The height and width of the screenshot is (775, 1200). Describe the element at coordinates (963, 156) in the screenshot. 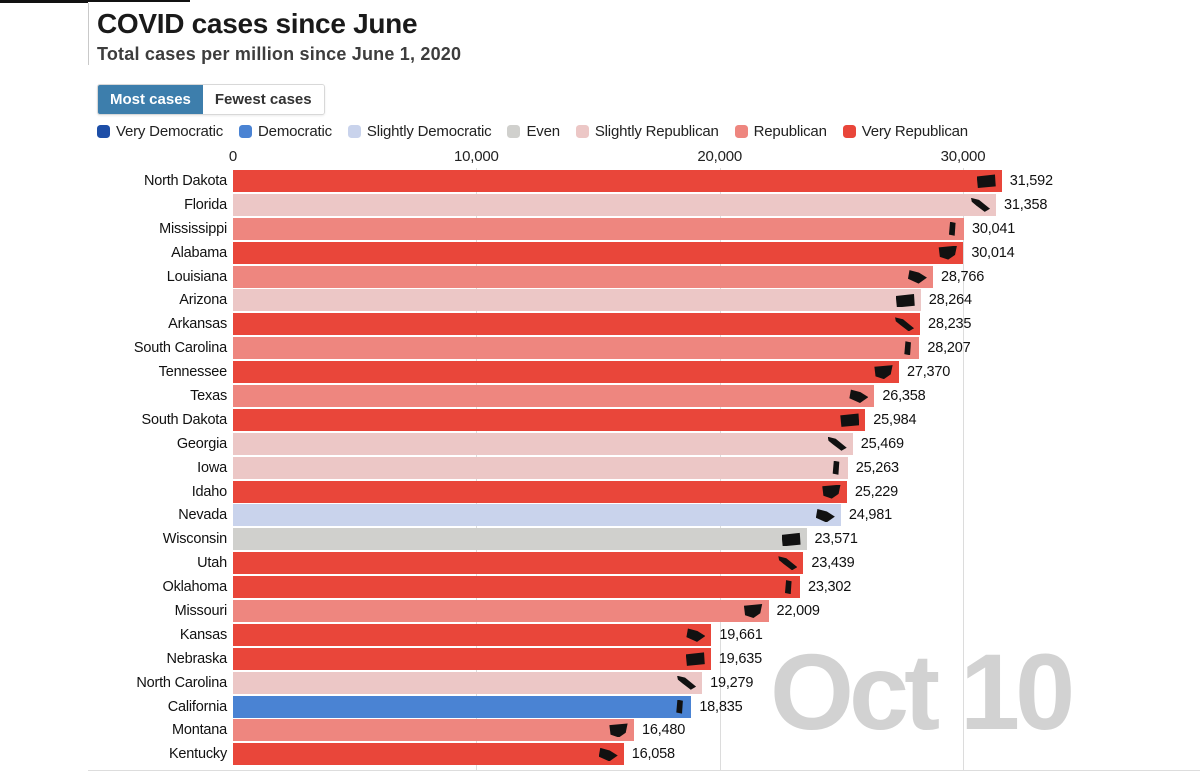

I see `x-axis-tick-label: 30,000` at that location.